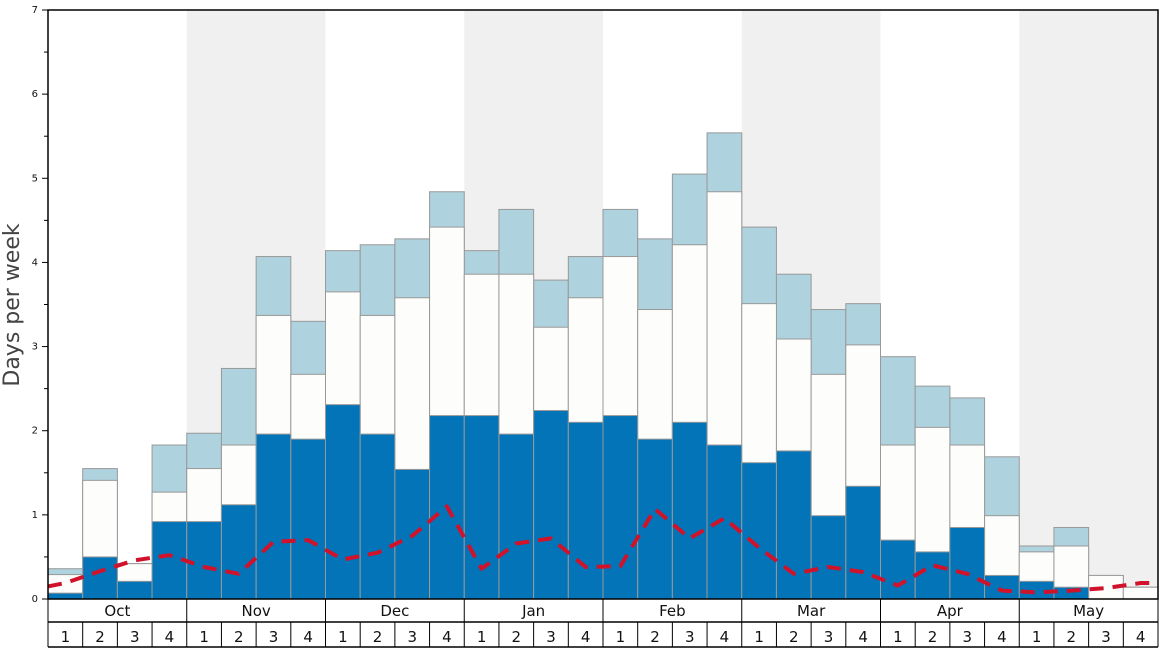 The width and height of the screenshot is (1168, 648). What do you see at coordinates (40, 305) in the screenshot?
I see `y-axis: 0 1 2 3 4 5 6 7` at bounding box center [40, 305].